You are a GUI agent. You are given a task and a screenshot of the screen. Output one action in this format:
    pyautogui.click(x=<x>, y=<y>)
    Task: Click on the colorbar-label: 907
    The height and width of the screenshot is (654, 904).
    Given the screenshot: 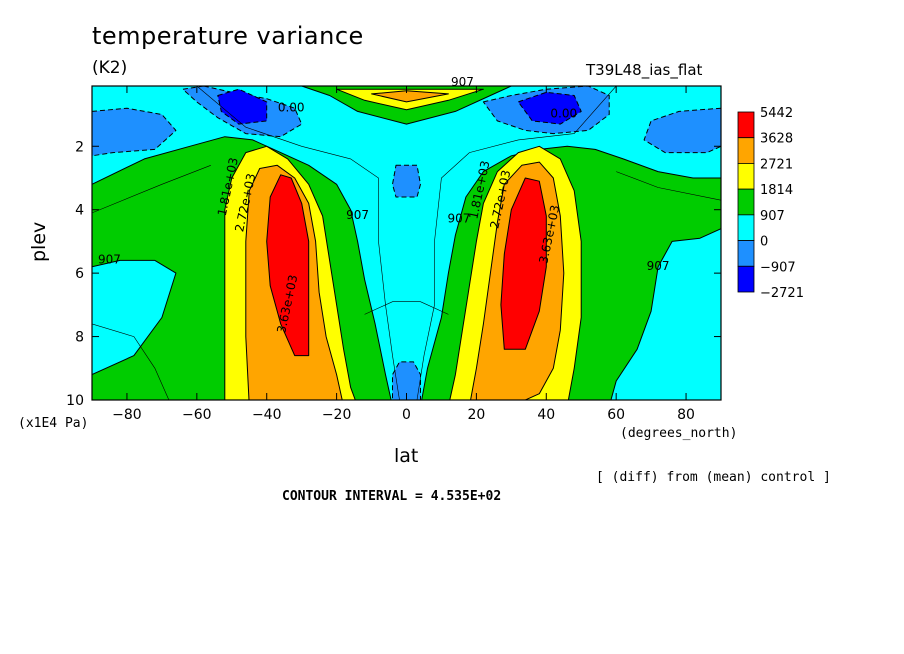 What is the action you would take?
    pyautogui.click(x=772, y=216)
    